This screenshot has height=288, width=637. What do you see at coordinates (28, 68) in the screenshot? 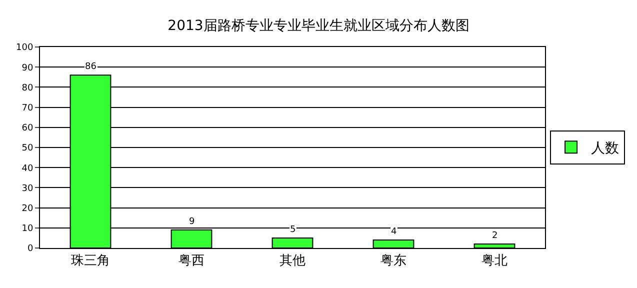
I see `y-tick-label: 90` at bounding box center [28, 68].